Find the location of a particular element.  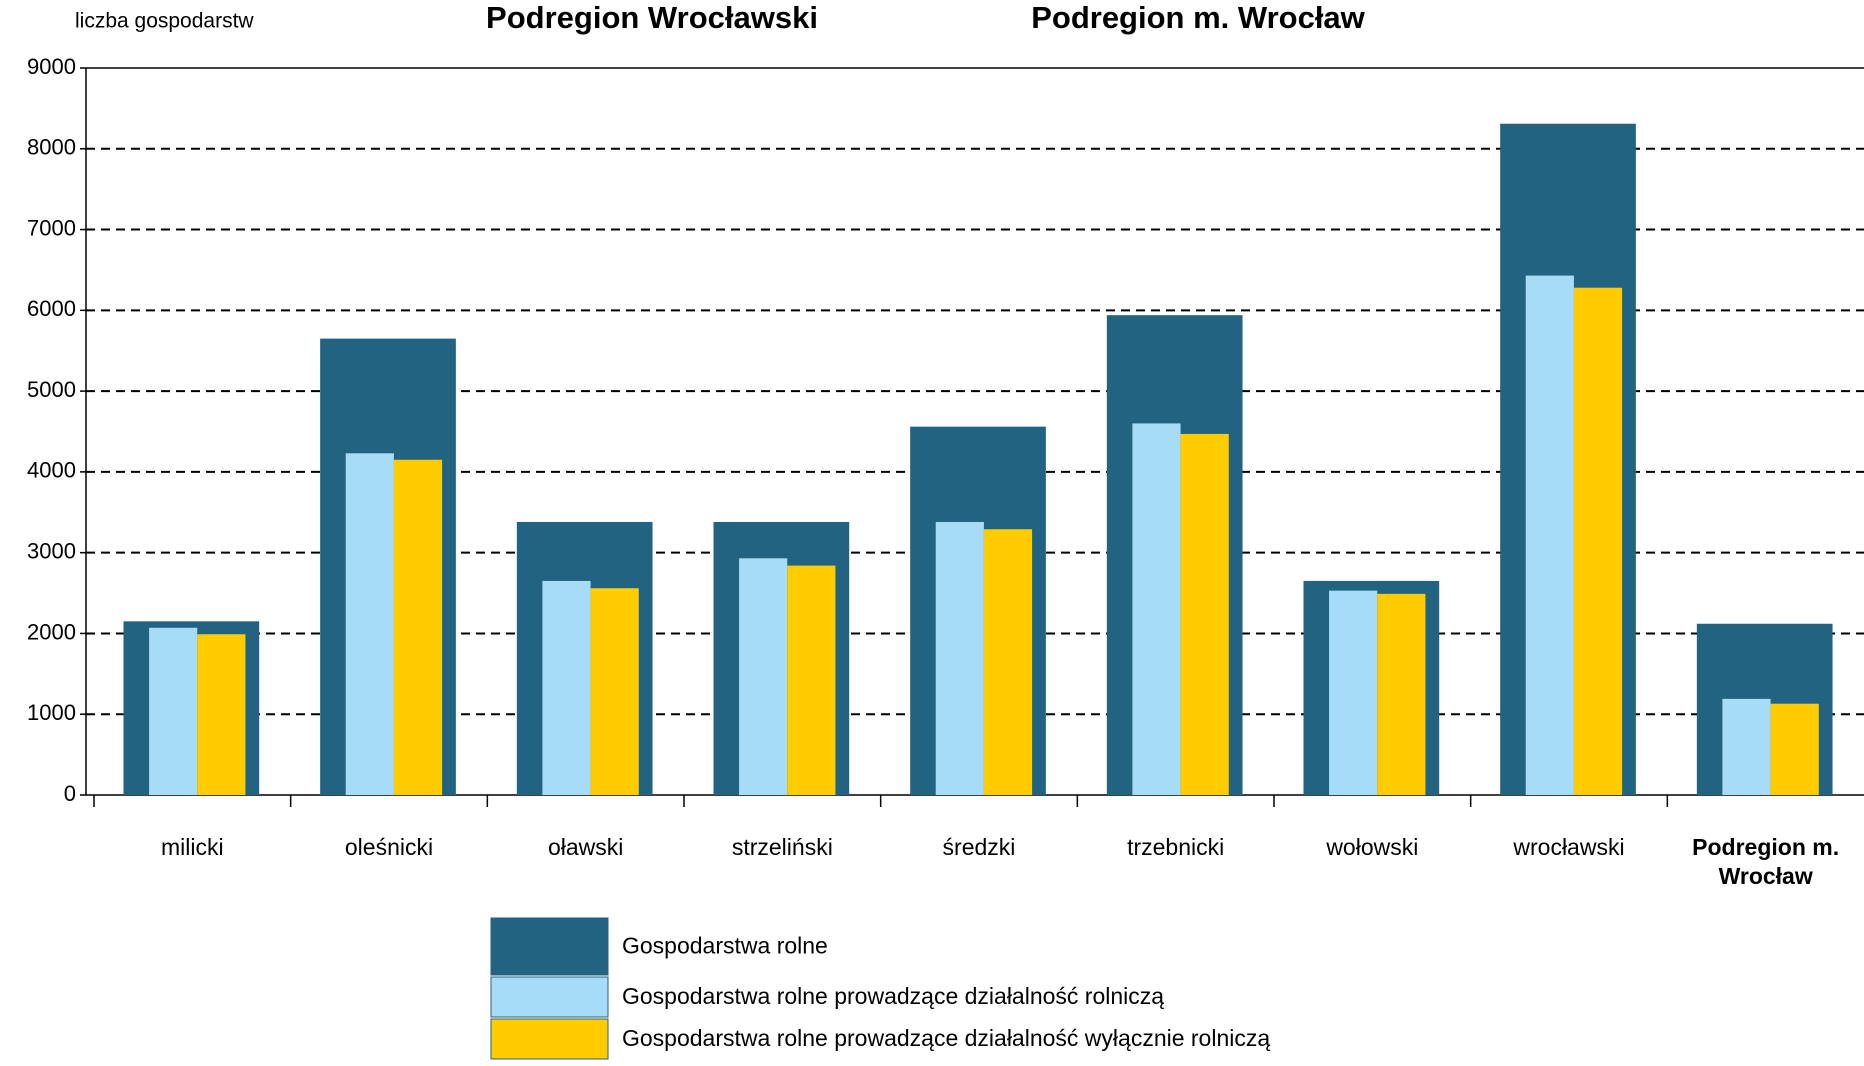

x-tick-label: Podregion m. Wrocław is located at coordinates (1766, 861).